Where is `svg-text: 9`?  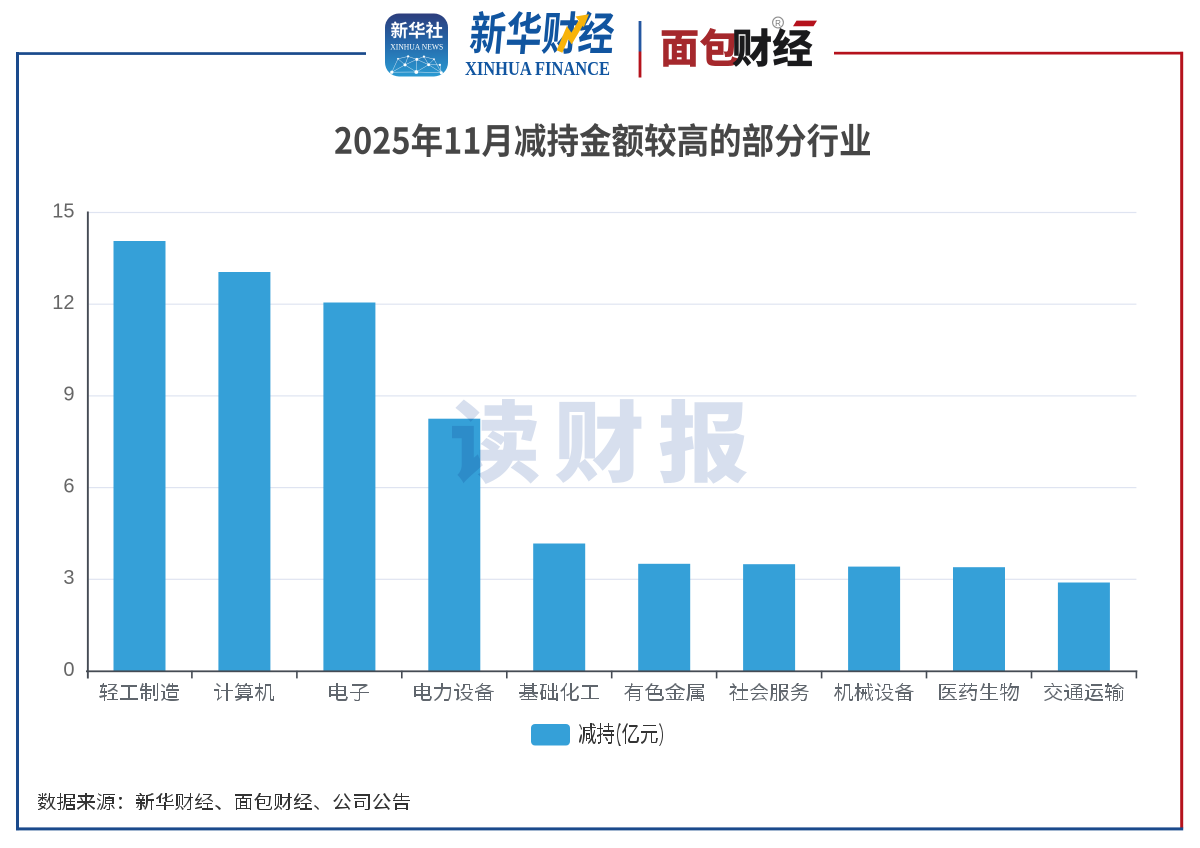
svg-text: 9 is located at coordinates (68, 395).